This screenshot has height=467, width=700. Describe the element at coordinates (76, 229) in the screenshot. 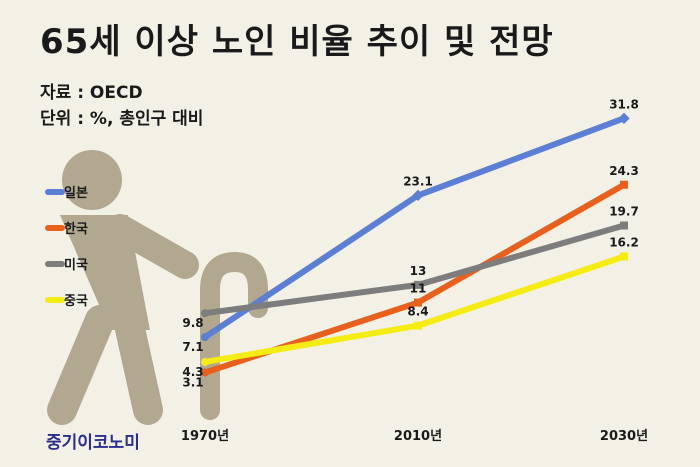

I see `legend-label-2: 한국` at that location.